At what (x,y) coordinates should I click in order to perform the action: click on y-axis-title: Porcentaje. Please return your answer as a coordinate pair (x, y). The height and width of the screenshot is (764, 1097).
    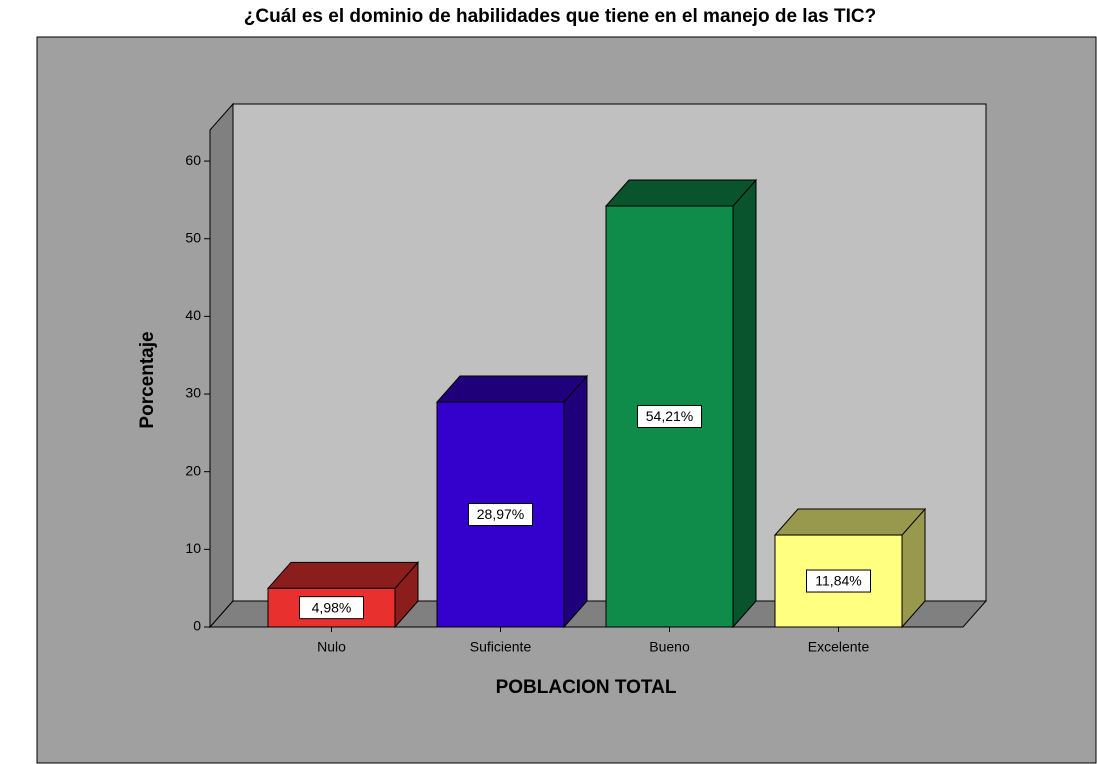
    Looking at the image, I should click on (147, 379).